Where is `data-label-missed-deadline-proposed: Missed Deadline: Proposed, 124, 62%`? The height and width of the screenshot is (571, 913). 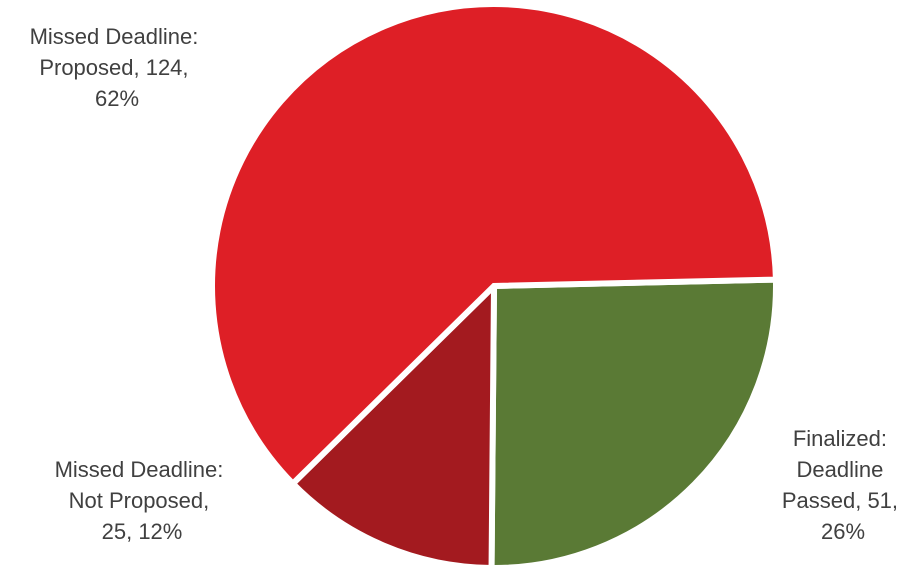 data-label-missed-deadline-proposed: Missed Deadline: Proposed, 124, 62% is located at coordinates (117, 67).